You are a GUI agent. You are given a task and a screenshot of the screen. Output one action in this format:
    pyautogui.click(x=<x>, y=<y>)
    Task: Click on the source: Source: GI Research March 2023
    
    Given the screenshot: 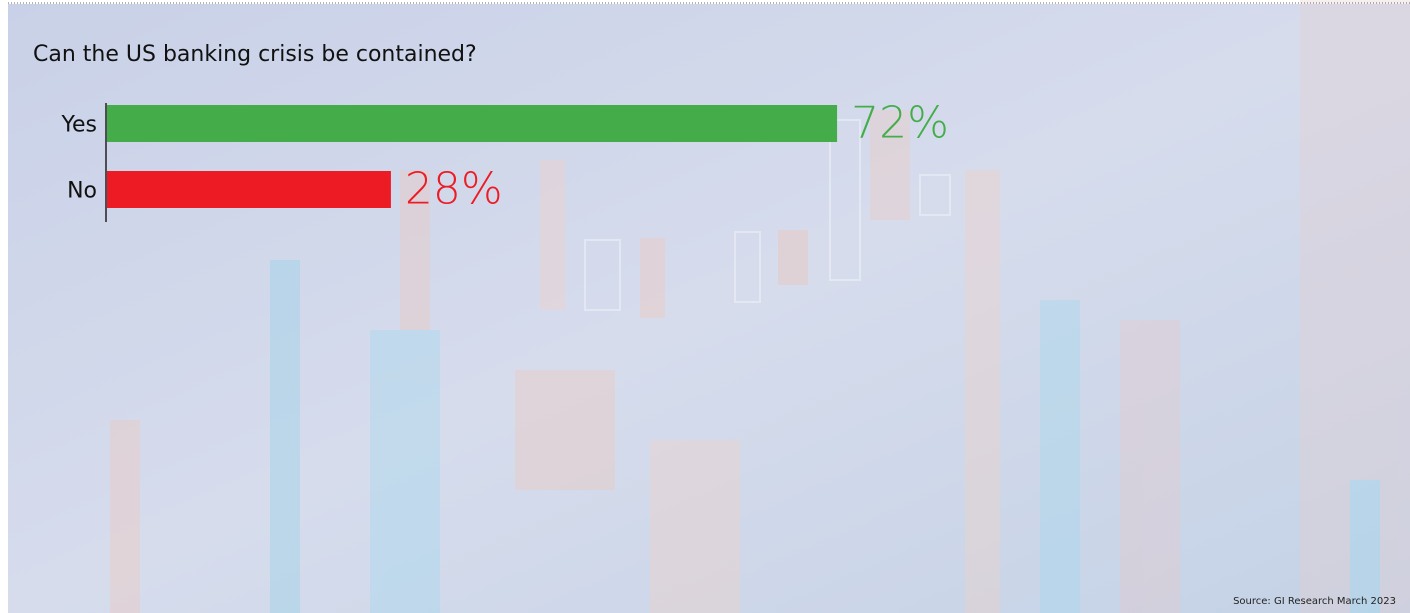 What is the action you would take?
    pyautogui.click(x=1314, y=601)
    